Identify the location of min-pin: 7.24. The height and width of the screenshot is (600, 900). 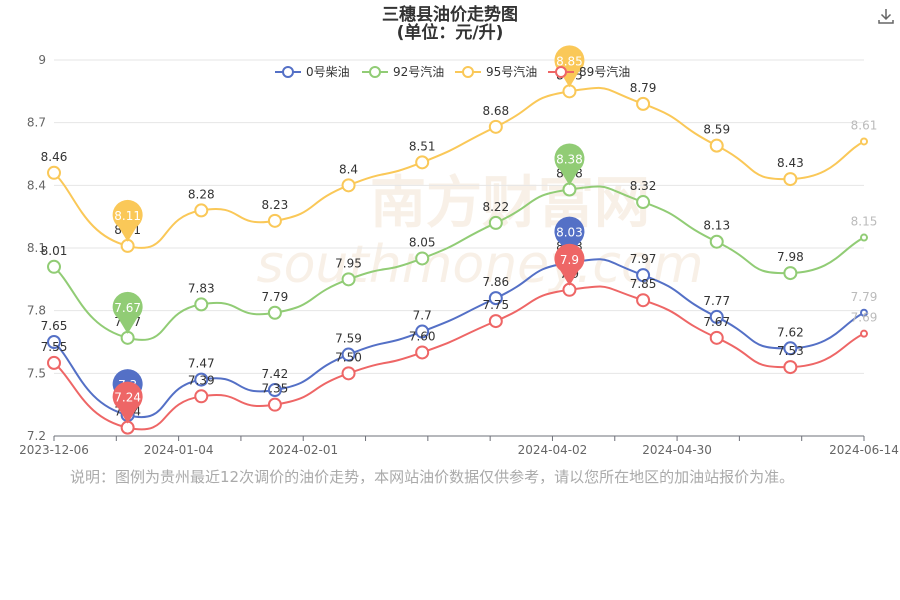
(127, 402).